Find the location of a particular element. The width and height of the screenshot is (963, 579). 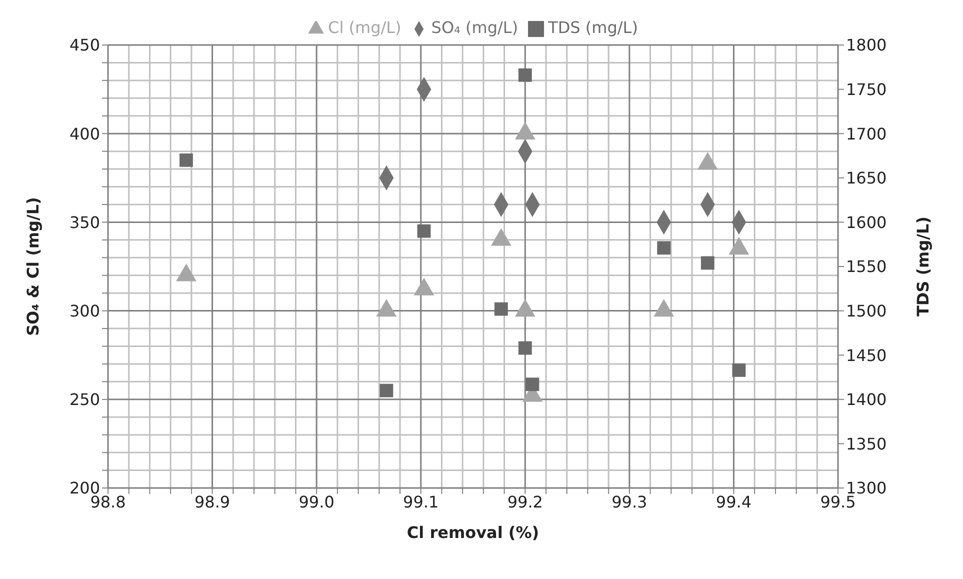

y2-tick-label: 1400 is located at coordinates (866, 400).